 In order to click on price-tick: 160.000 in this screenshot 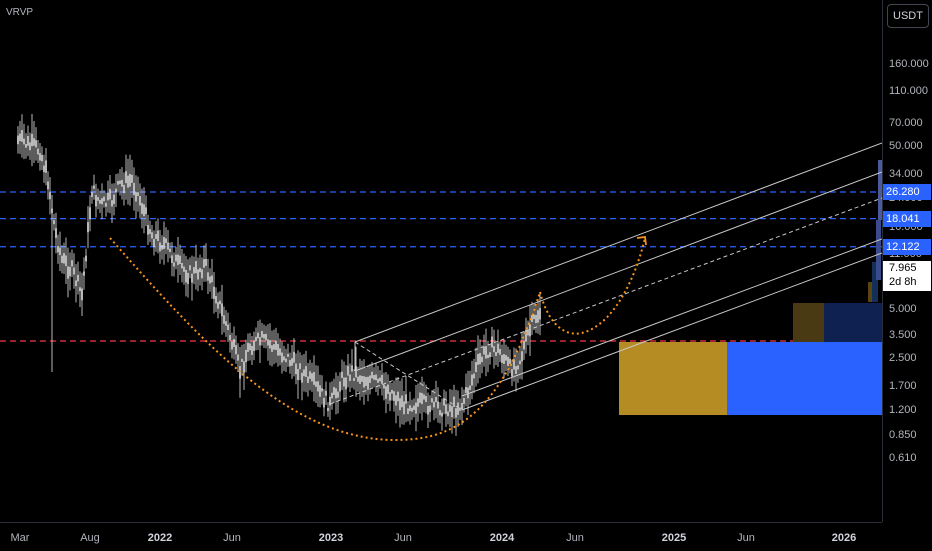, I will do `click(909, 64)`.